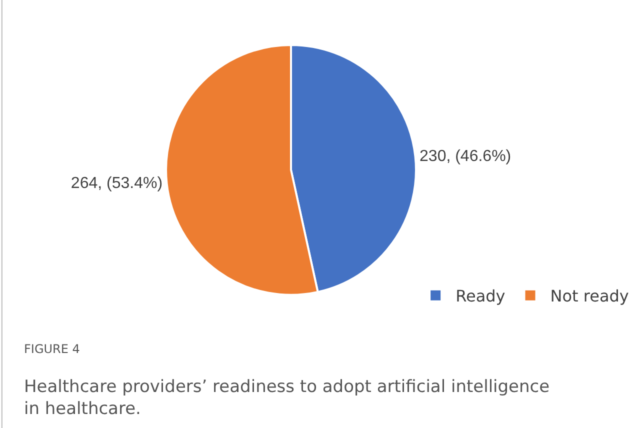  I want to click on legend-label: Not ready, so click(589, 296).